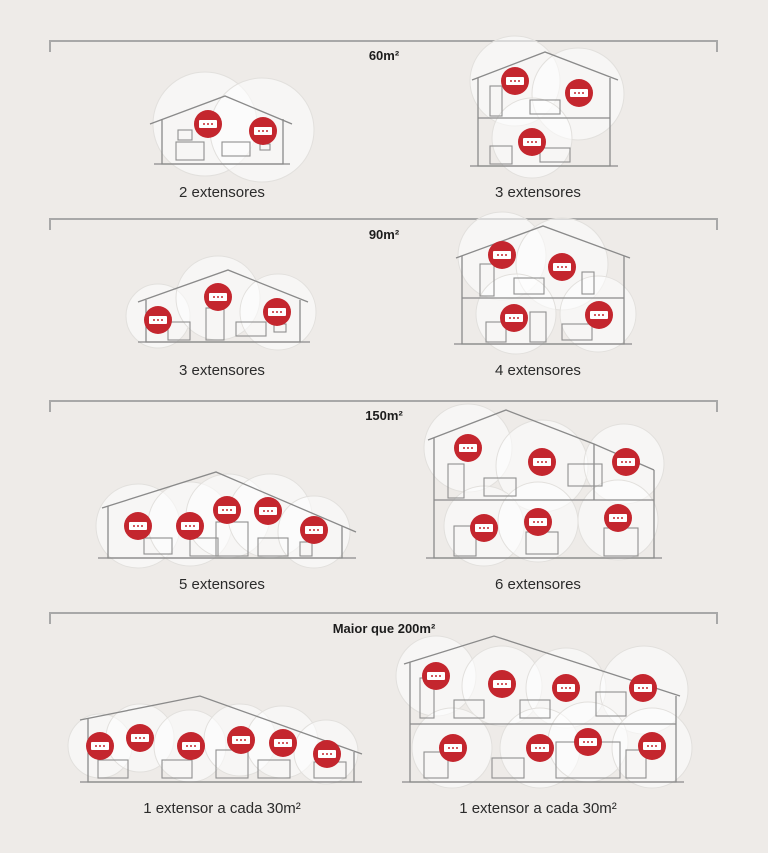 This screenshot has height=853, width=768. What do you see at coordinates (384, 55) in the screenshot?
I see `section-title-60: 60m²` at bounding box center [384, 55].